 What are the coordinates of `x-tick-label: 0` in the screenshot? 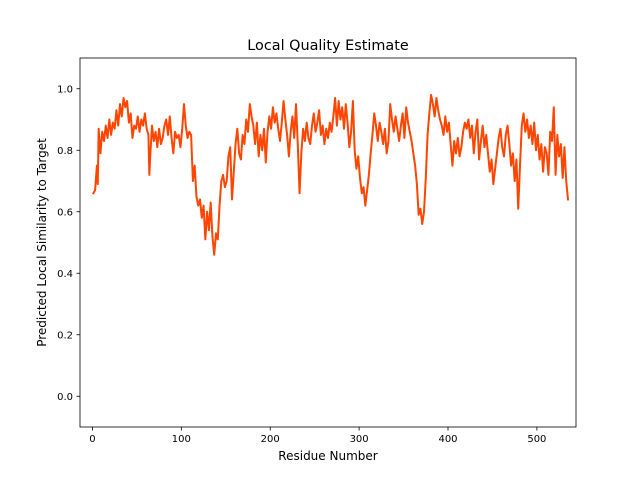 It's located at (92, 439).